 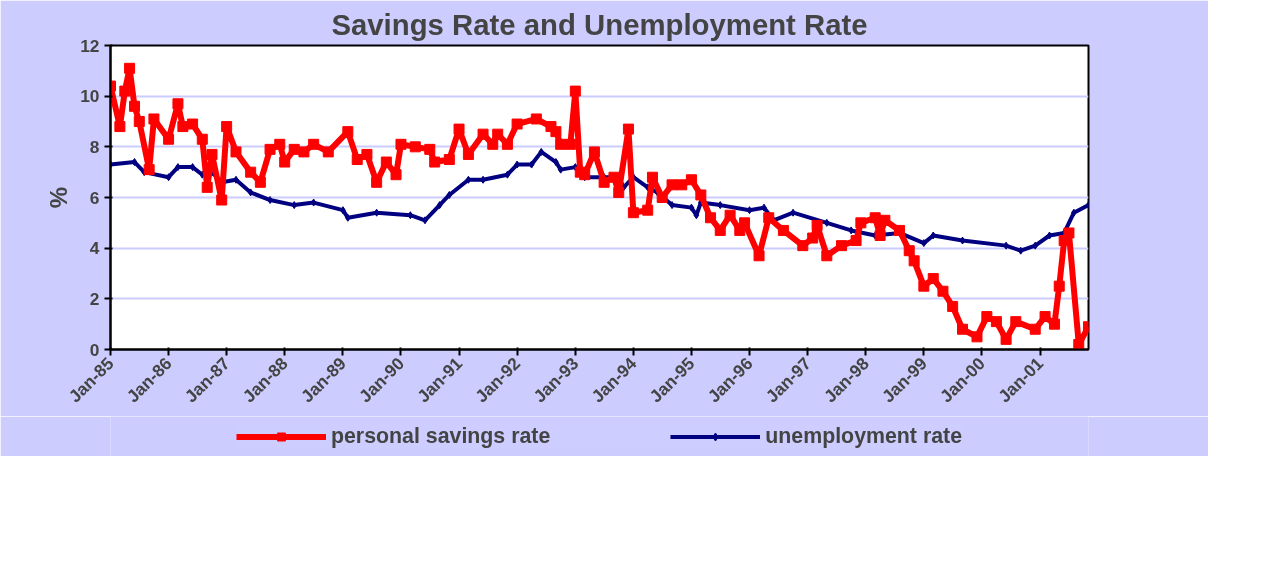 I want to click on legend-label: personal savings rate, so click(x=440, y=436).